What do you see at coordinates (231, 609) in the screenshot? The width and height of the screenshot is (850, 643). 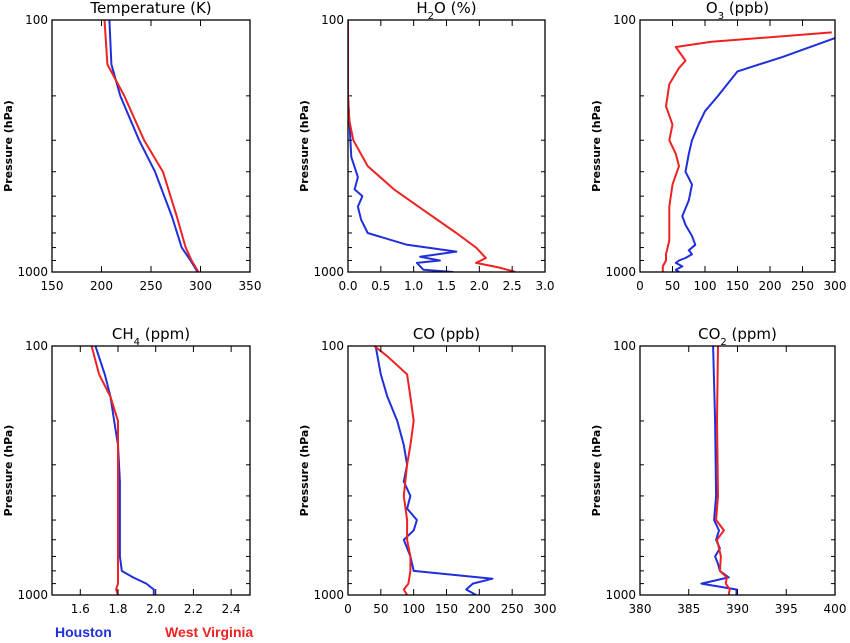 I see `x-tick-label: 2.4` at bounding box center [231, 609].